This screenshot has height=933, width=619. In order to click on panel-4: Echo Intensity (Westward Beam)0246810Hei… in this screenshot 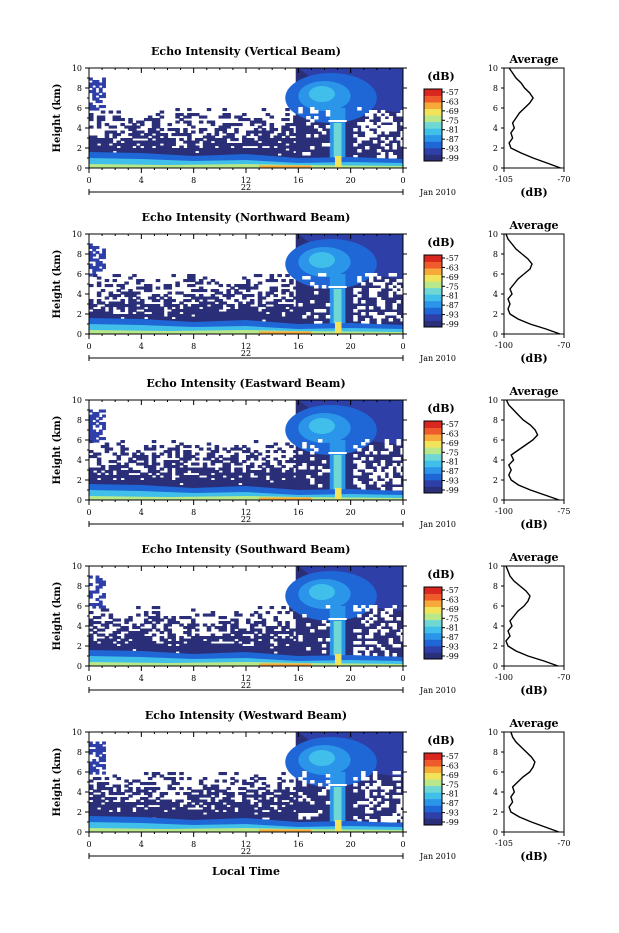, I will do `click(311, 786)`.